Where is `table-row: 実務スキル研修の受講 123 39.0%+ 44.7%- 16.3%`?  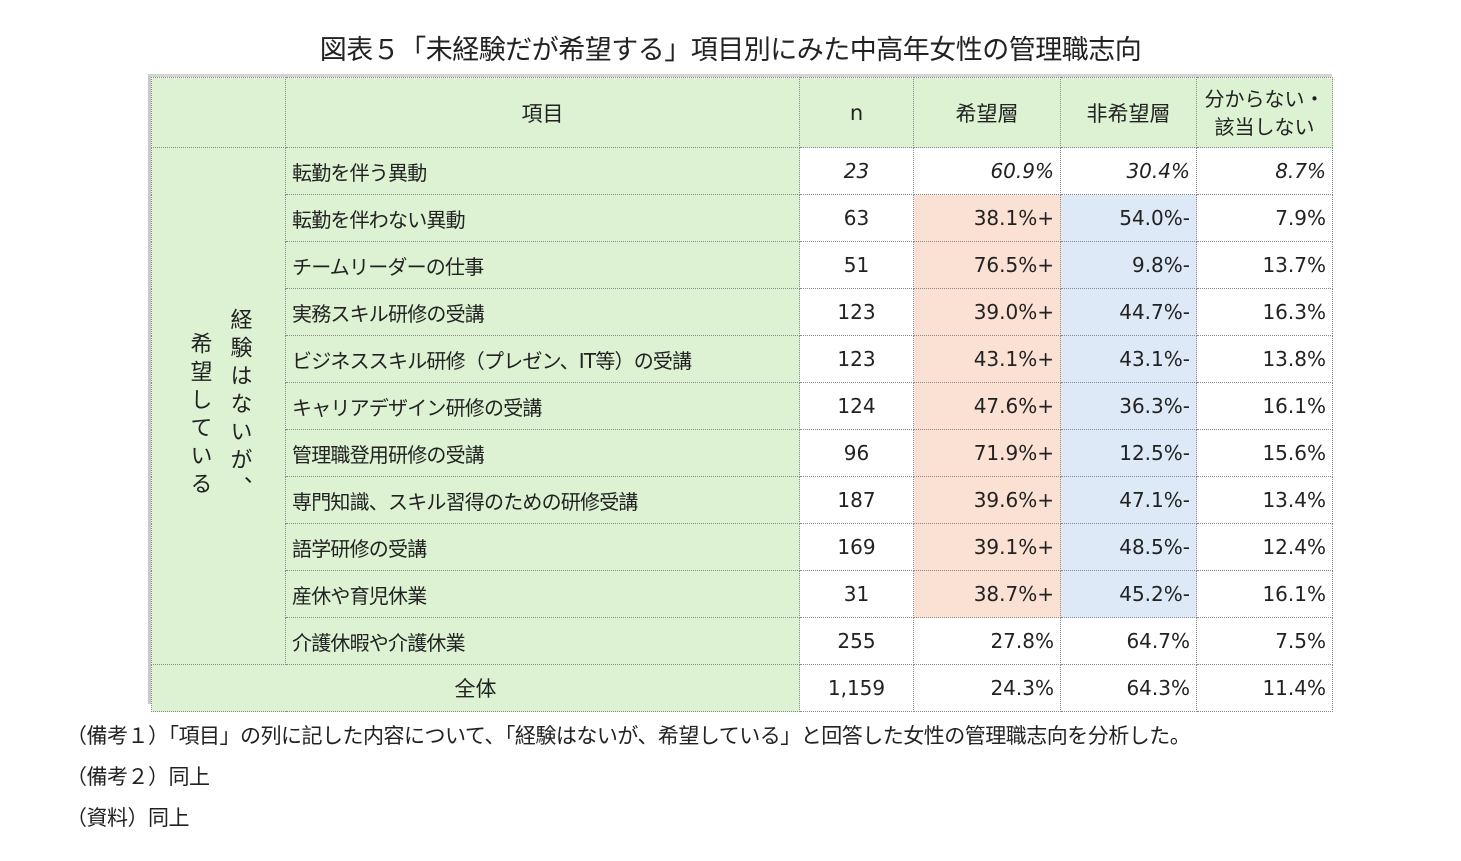
table-row: 実務スキル研修の受講 123 39.0%+ 44.7%- 16.3% is located at coordinates (742, 312).